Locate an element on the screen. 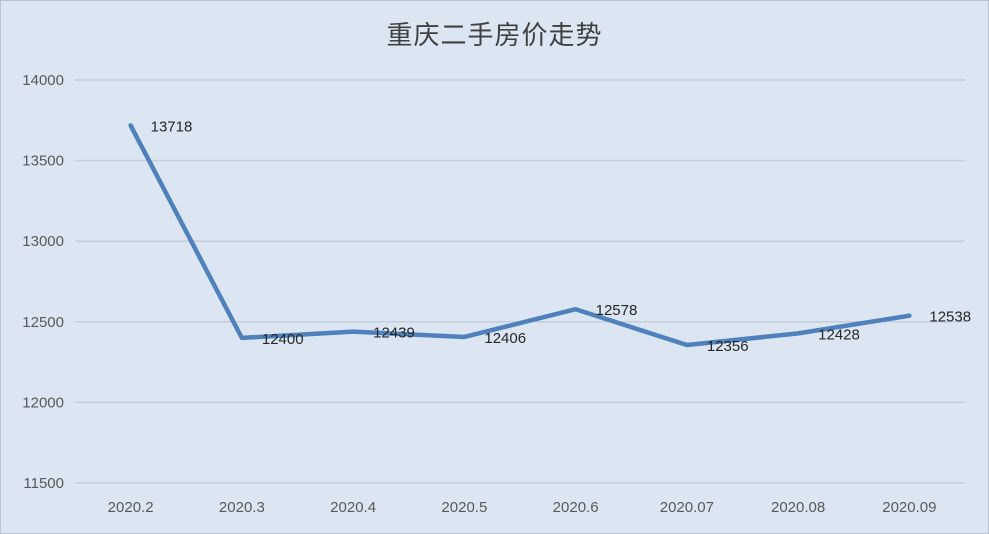 This screenshot has width=989, height=534. x-tick-label: 2020.07 is located at coordinates (687, 507).